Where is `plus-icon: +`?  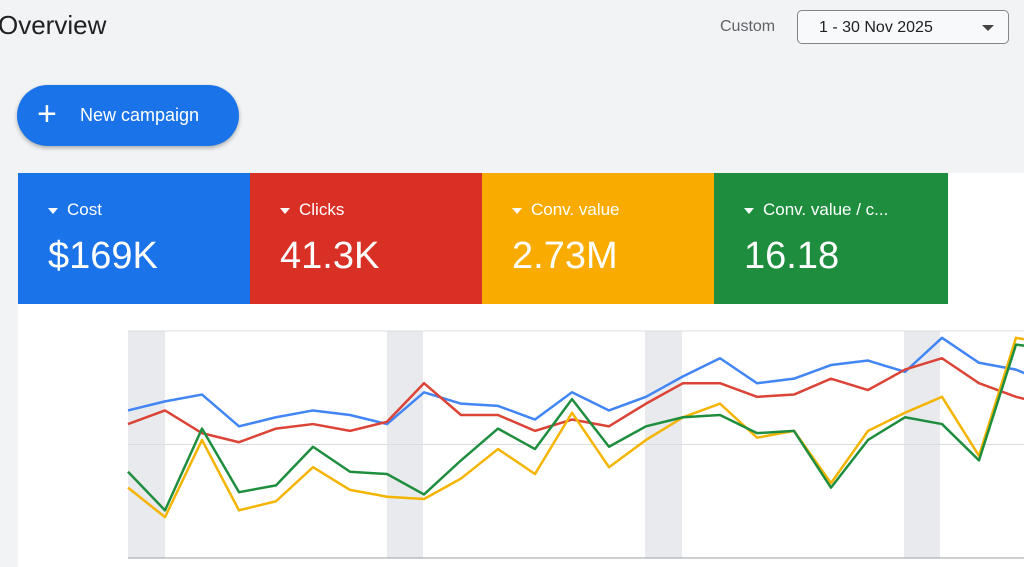 plus-icon: + is located at coordinates (47, 114).